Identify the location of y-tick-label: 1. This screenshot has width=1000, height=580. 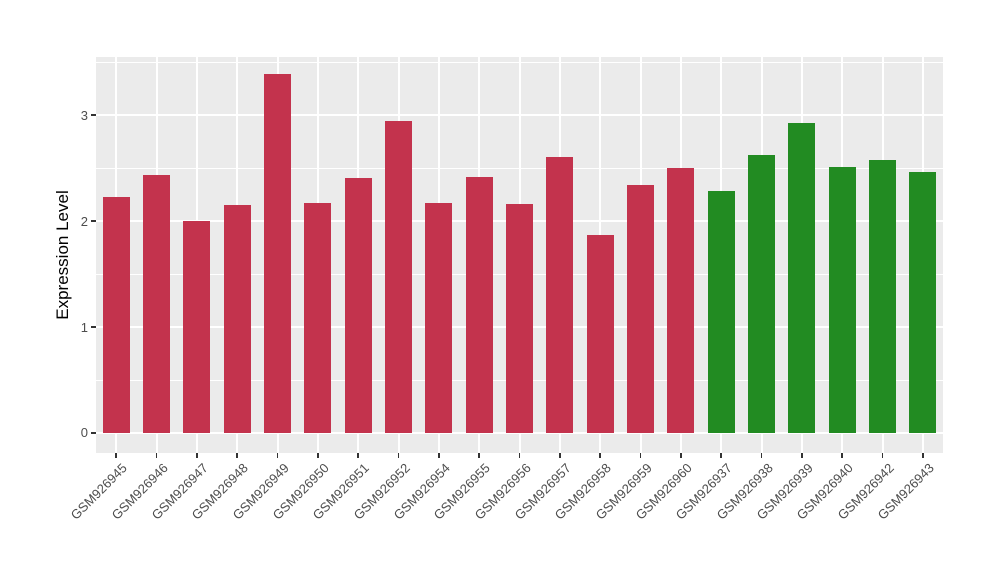
(84, 327).